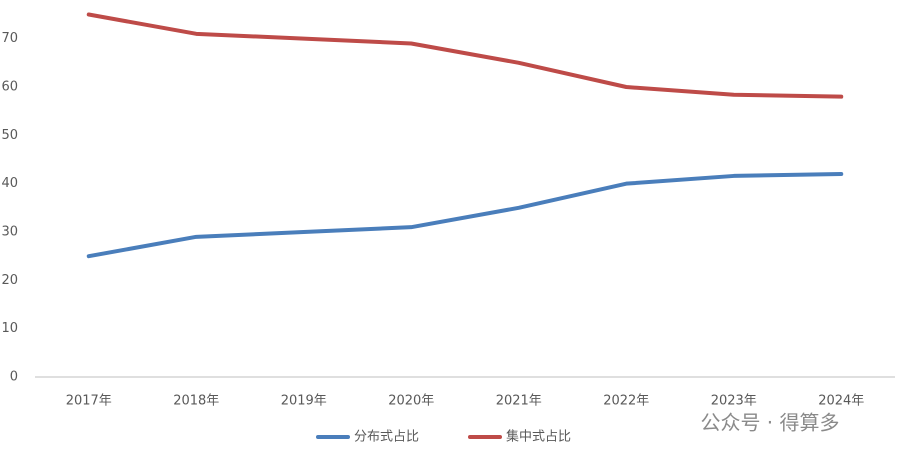 This screenshot has height=462, width=915. What do you see at coordinates (386, 437) in the screenshot?
I see `legend-label: 分布式占比` at bounding box center [386, 437].